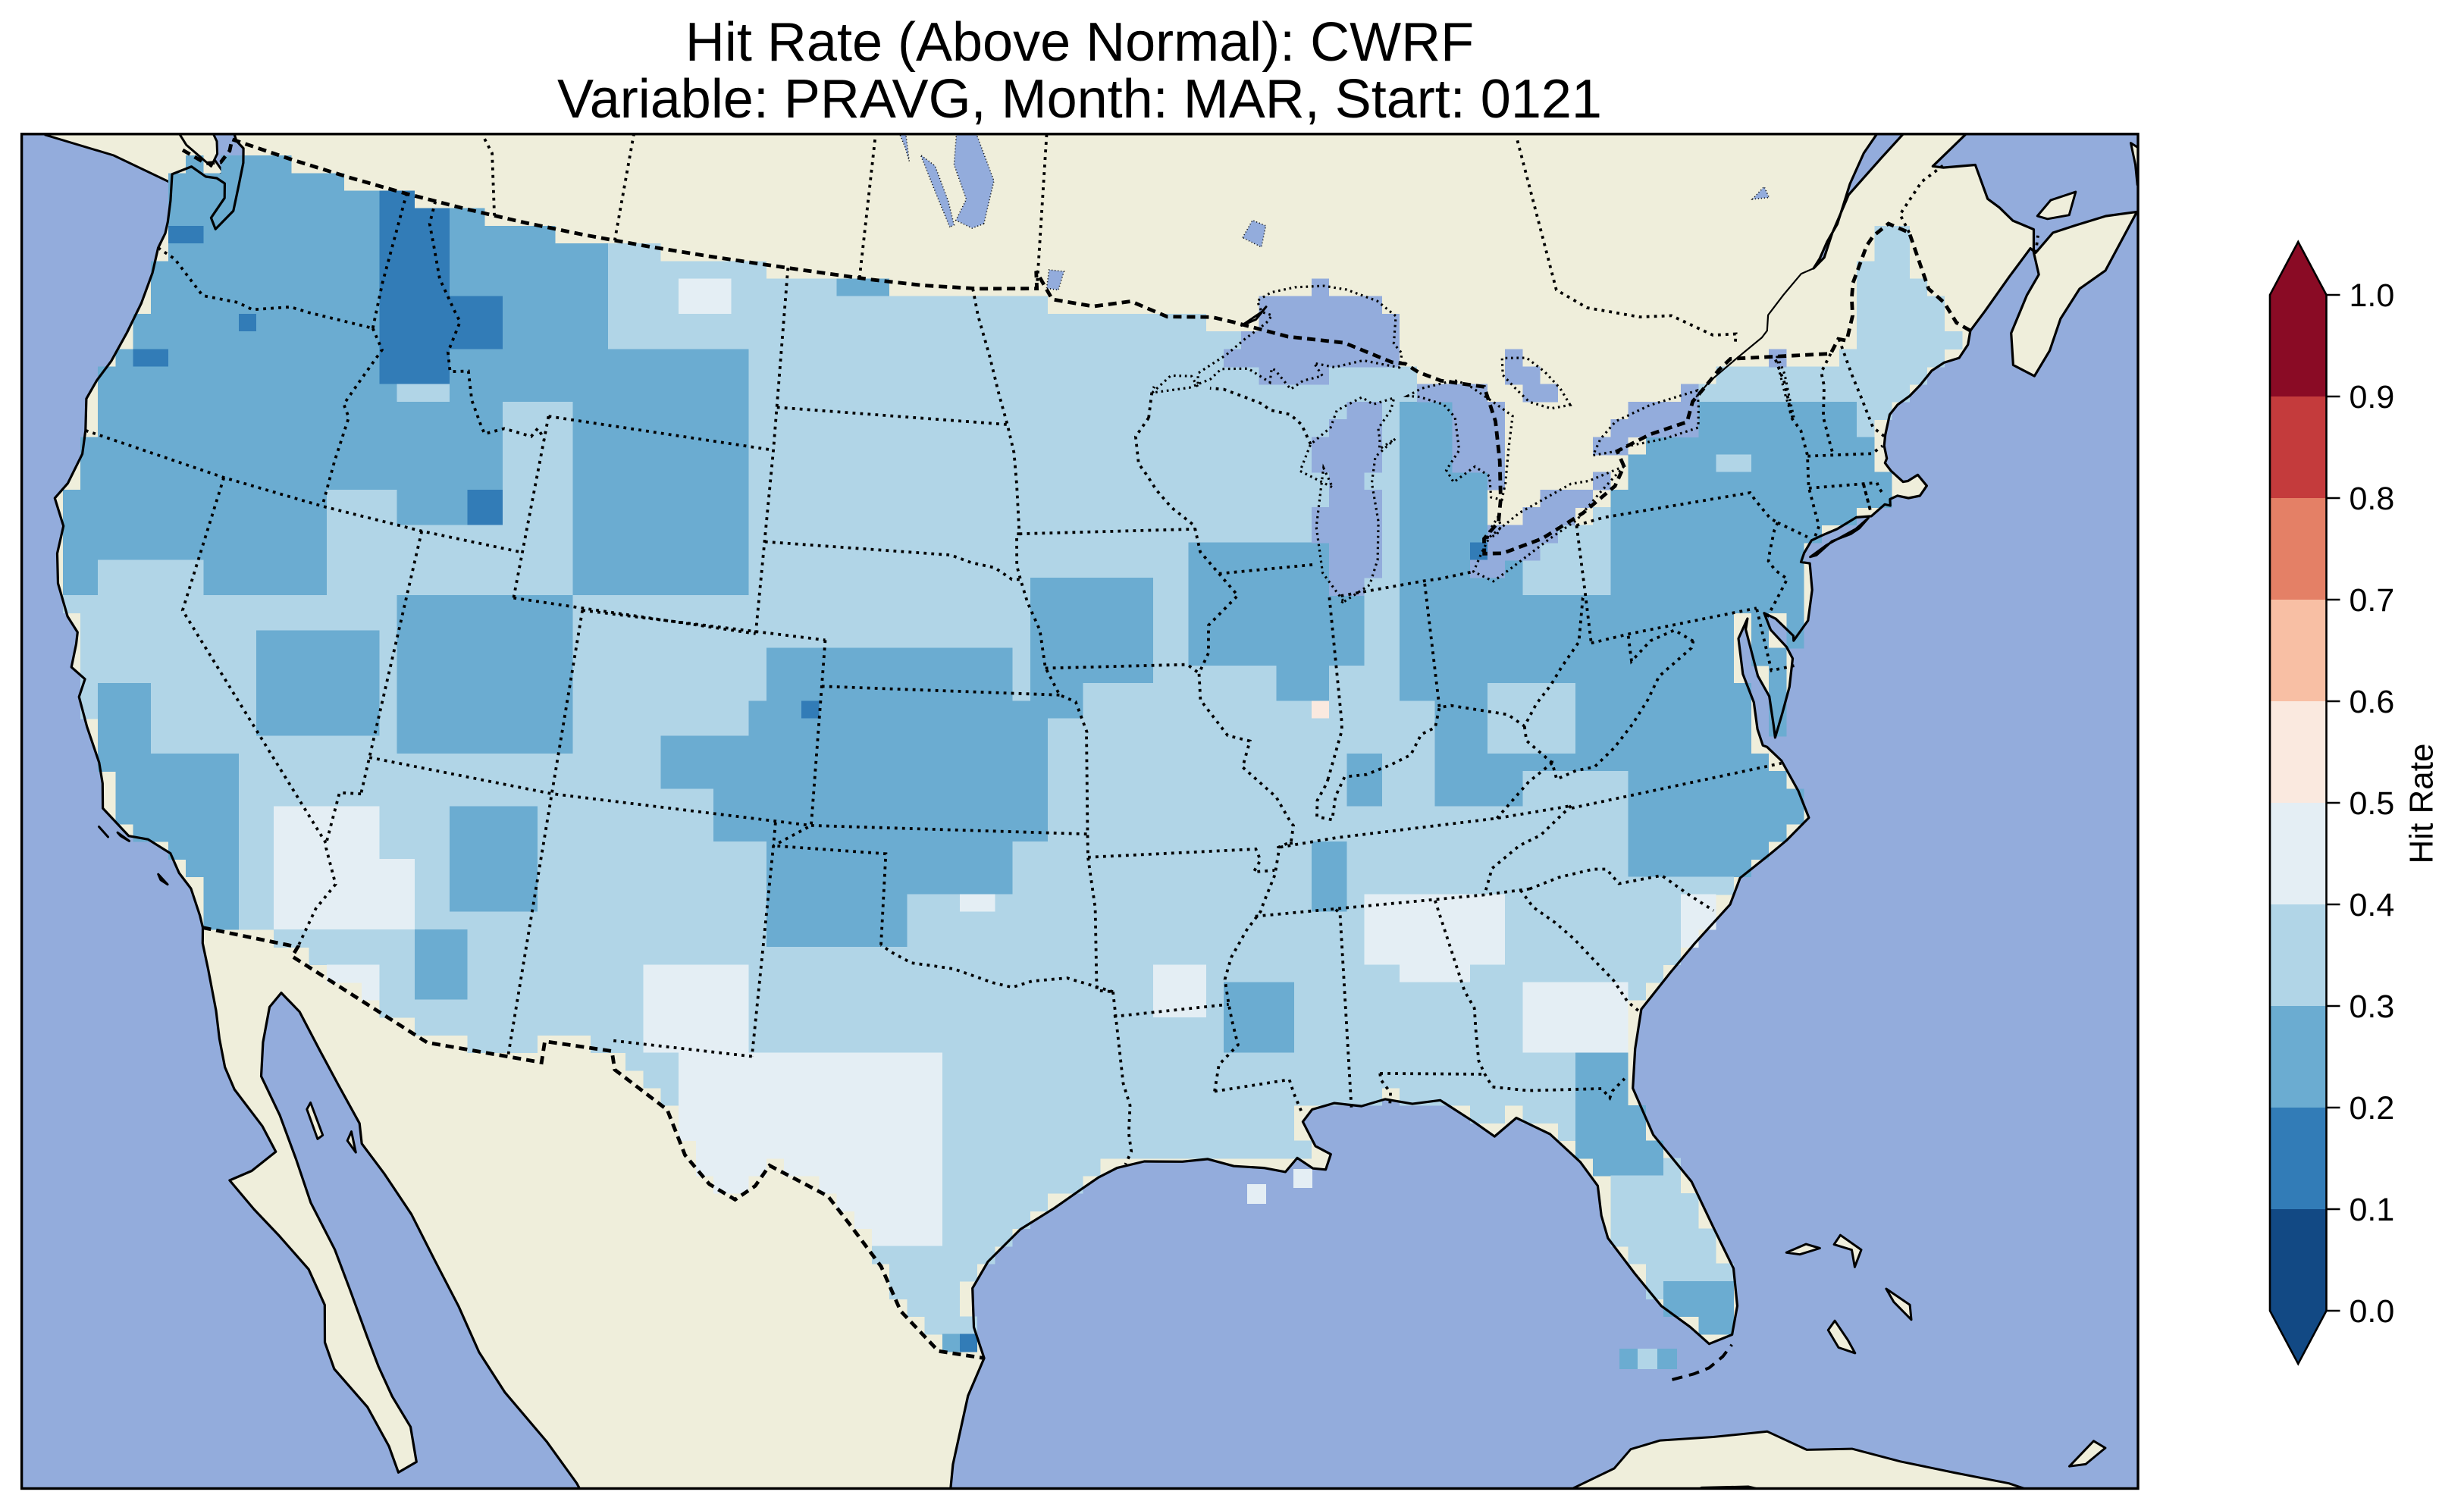 Image resolution: width=2464 pixels, height=1498 pixels. Describe the element at coordinates (2372, 397) in the screenshot. I see `svg-text: 0.9` at that location.